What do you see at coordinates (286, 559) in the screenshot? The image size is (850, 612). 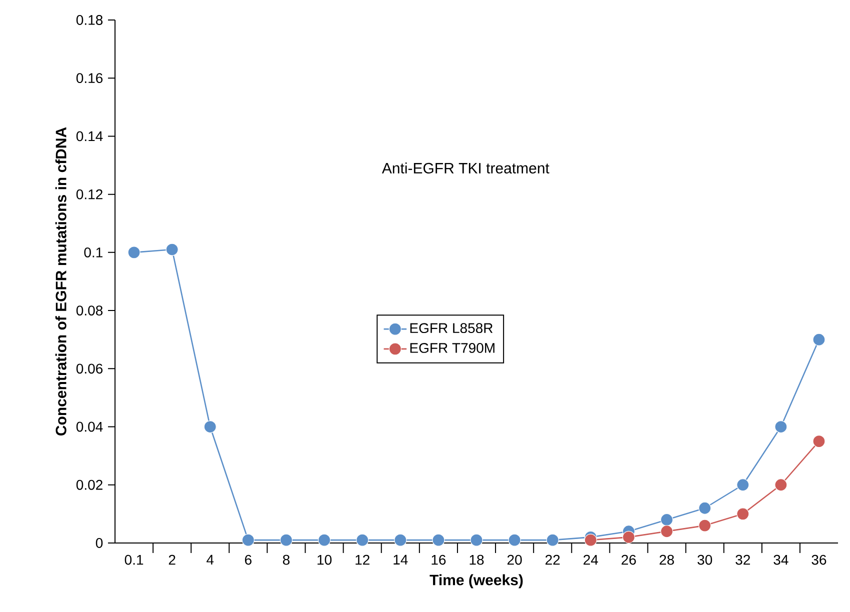 I see `x-tick-label: 8` at bounding box center [286, 559].